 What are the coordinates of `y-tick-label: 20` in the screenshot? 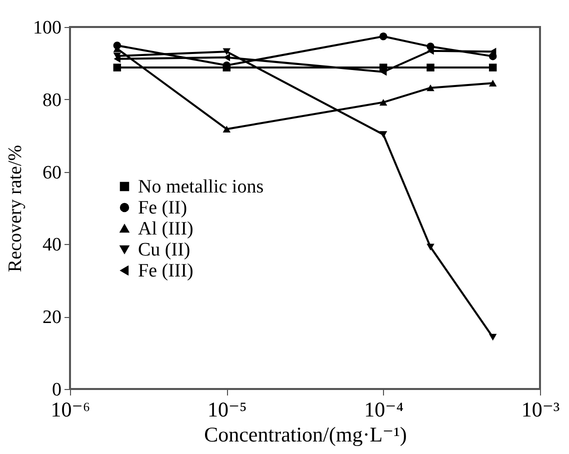 It's located at (52, 317).